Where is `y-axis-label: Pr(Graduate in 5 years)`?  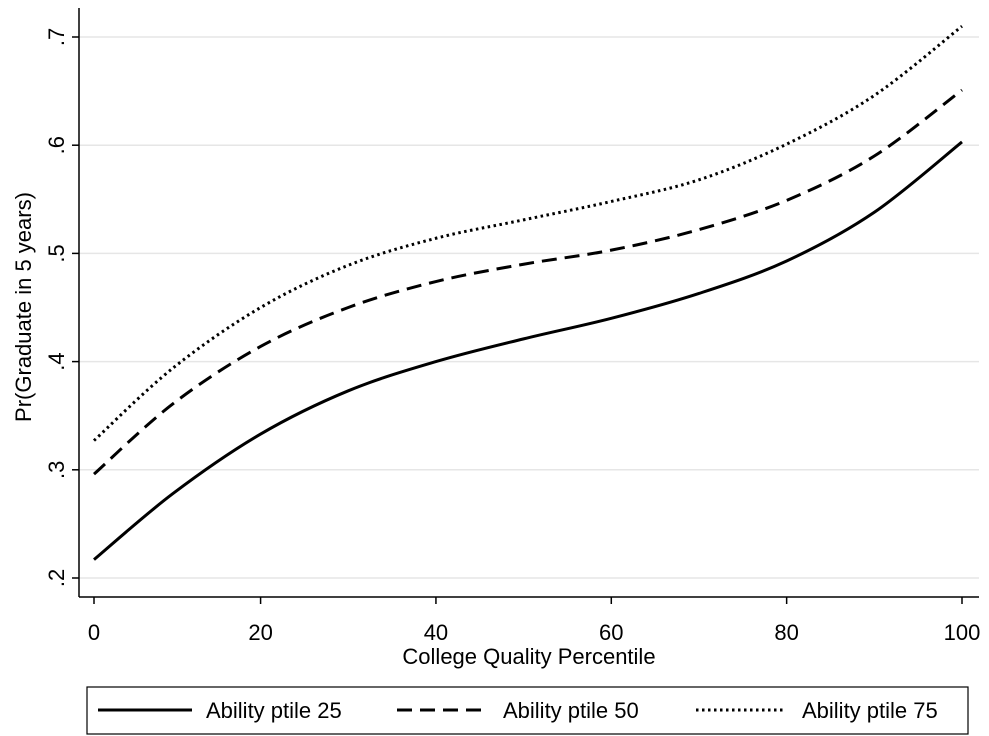 y-axis-label: Pr(Graduate in 5 years) is located at coordinates (23, 307).